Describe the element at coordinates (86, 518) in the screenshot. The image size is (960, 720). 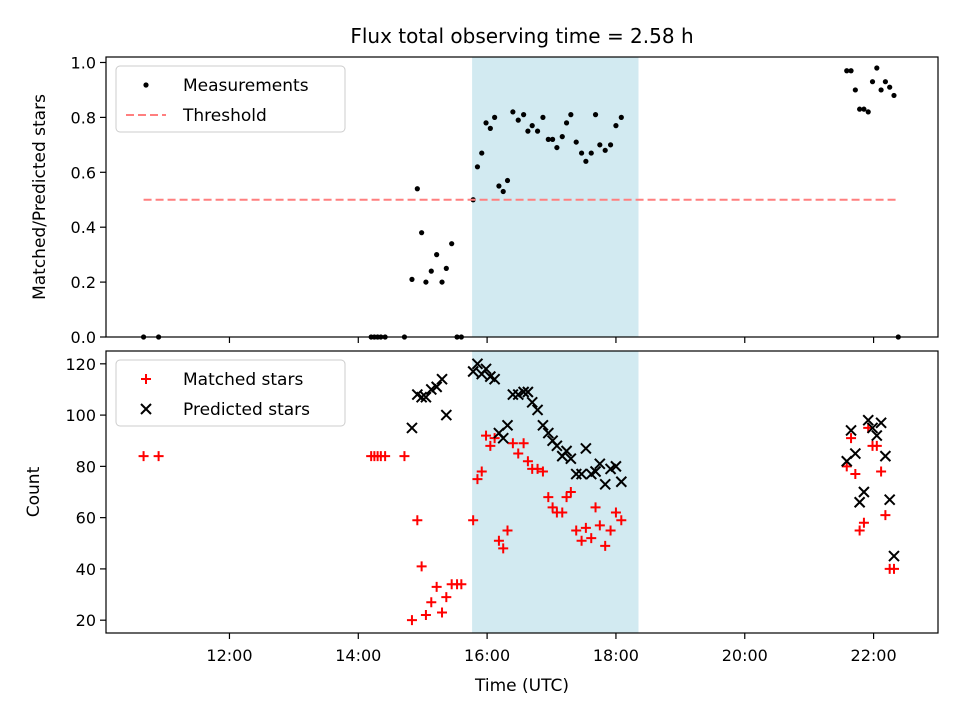
I see `y-tick-label: 60` at that location.